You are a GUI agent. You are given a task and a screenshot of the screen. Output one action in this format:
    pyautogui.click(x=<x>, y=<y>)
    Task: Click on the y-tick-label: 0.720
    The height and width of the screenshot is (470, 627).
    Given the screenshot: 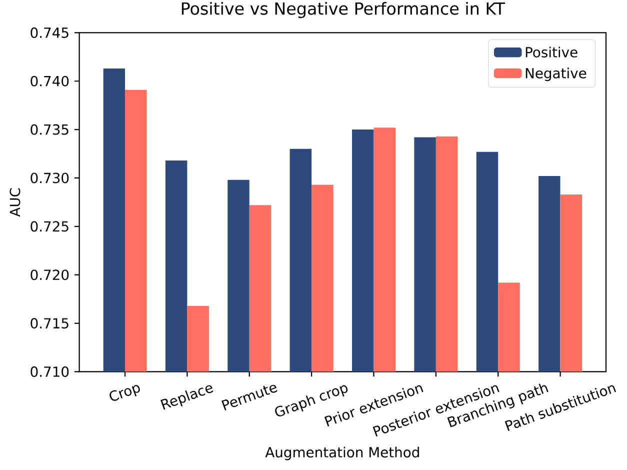 What is the action you would take?
    pyautogui.click(x=49, y=275)
    